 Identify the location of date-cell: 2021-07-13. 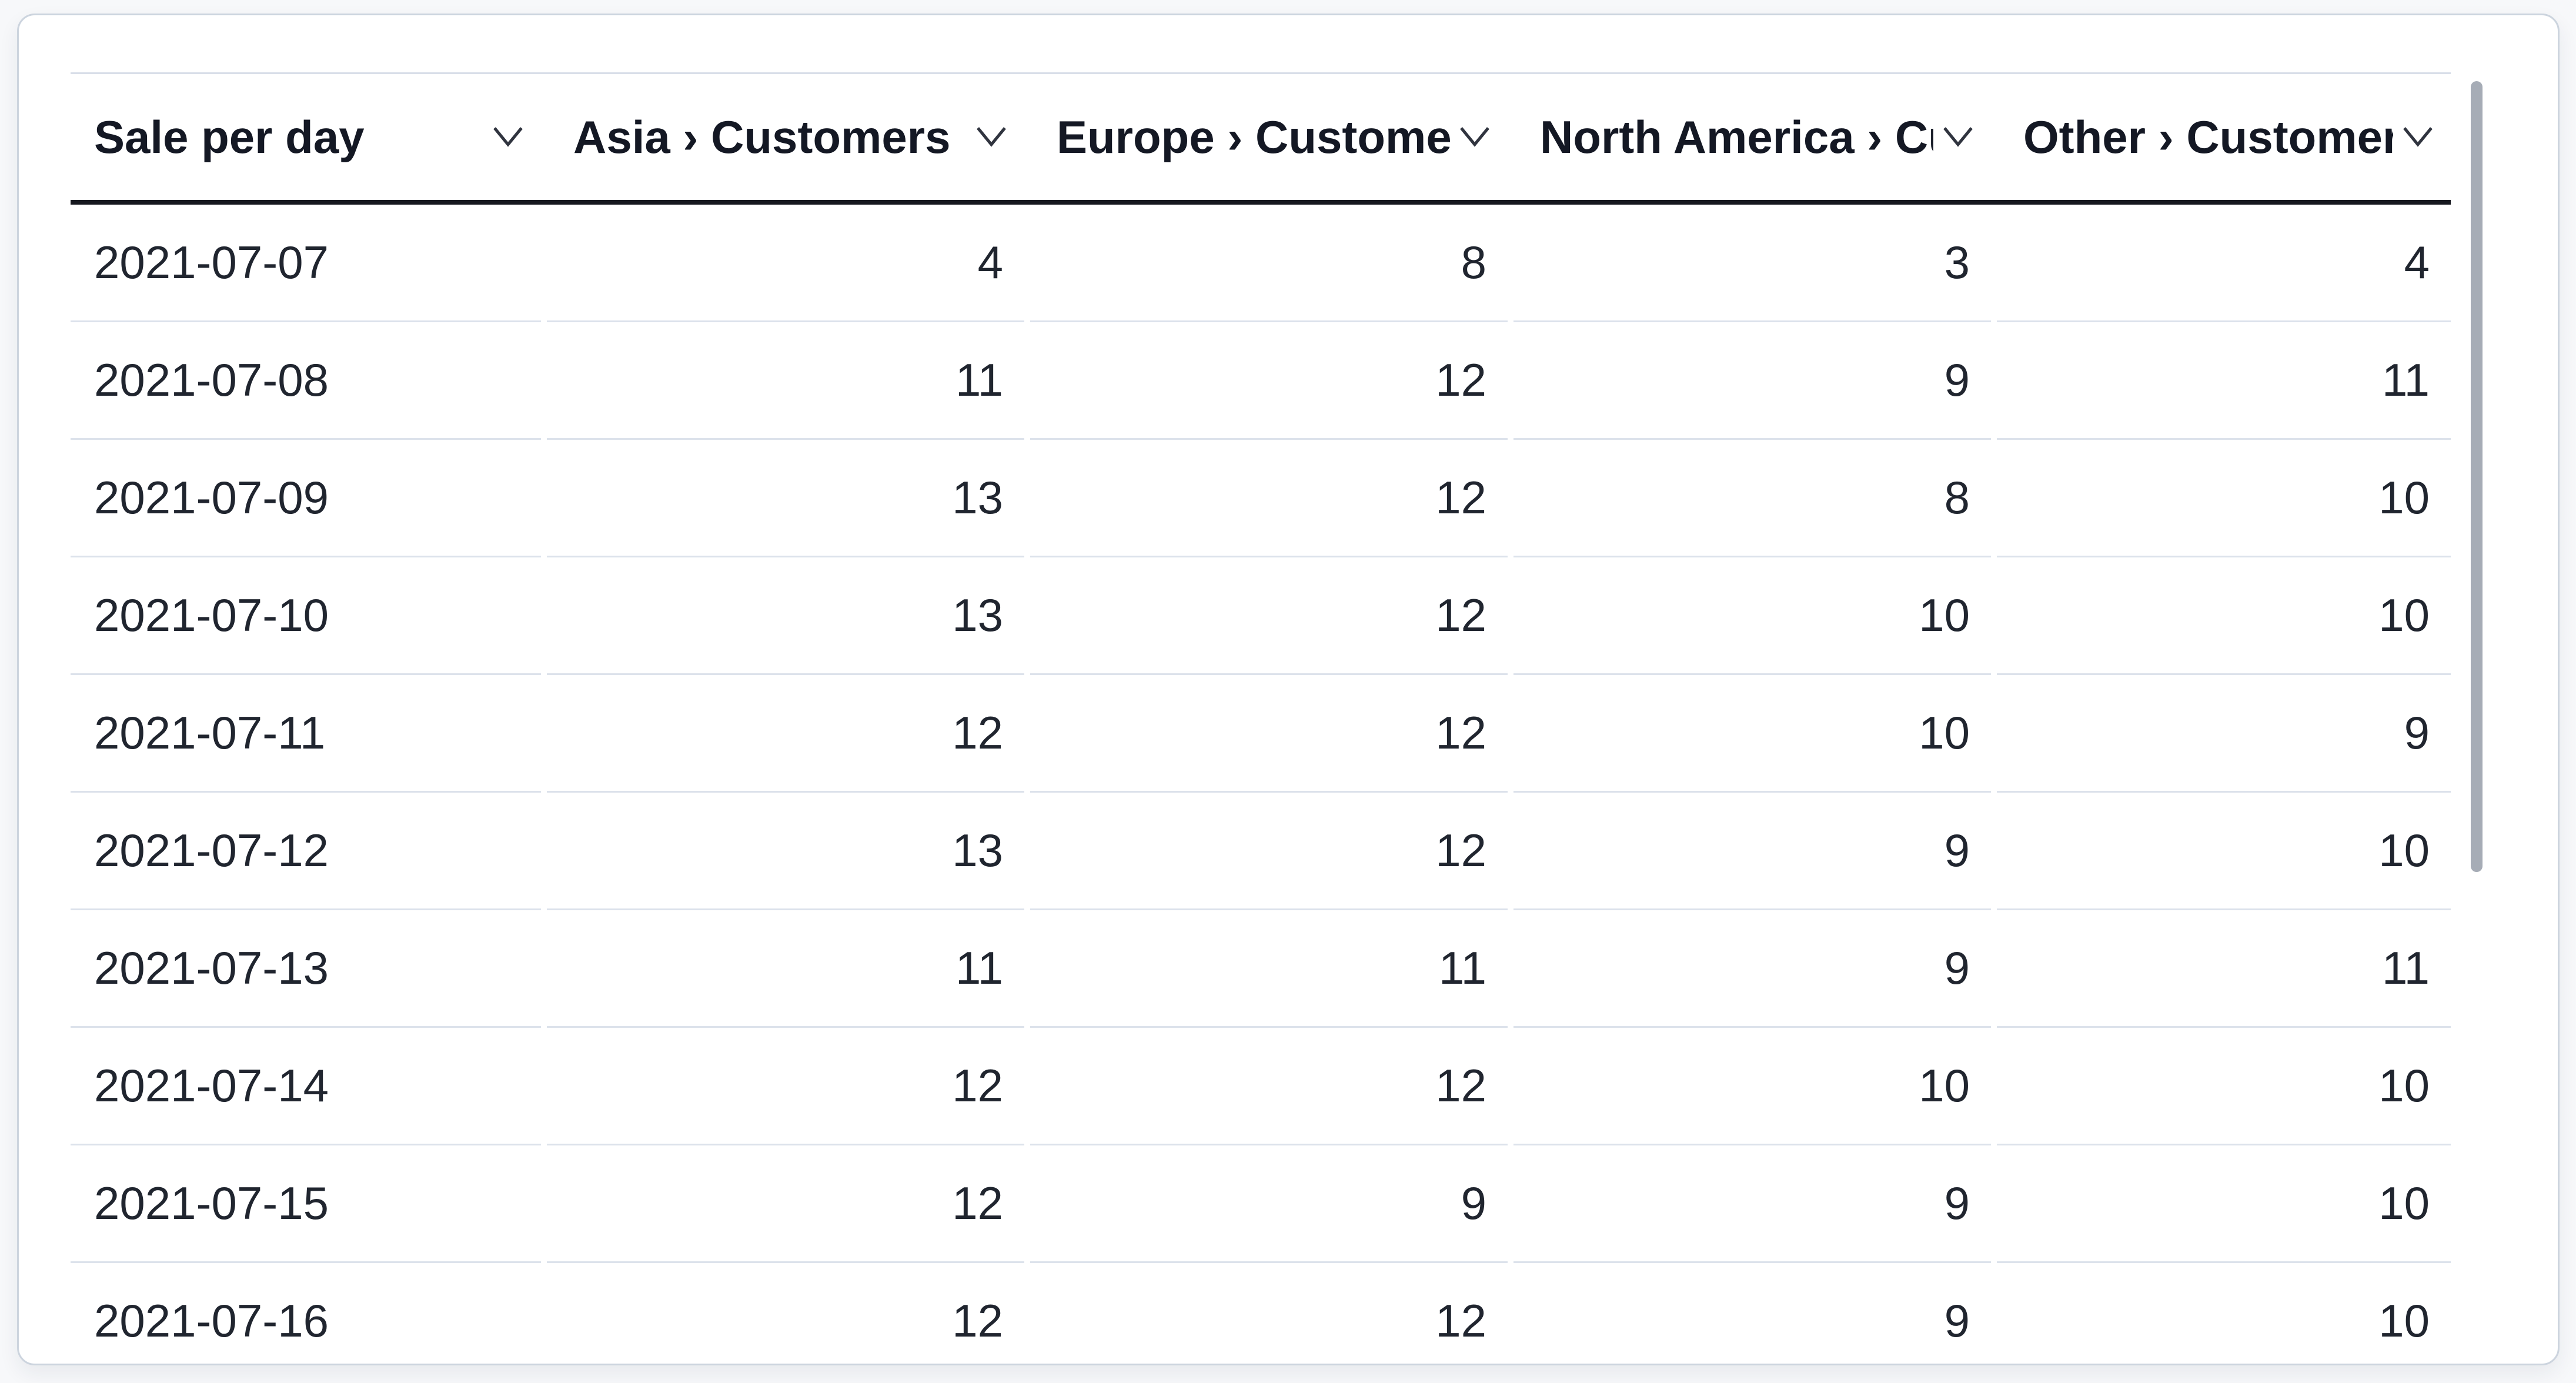
(306, 969).